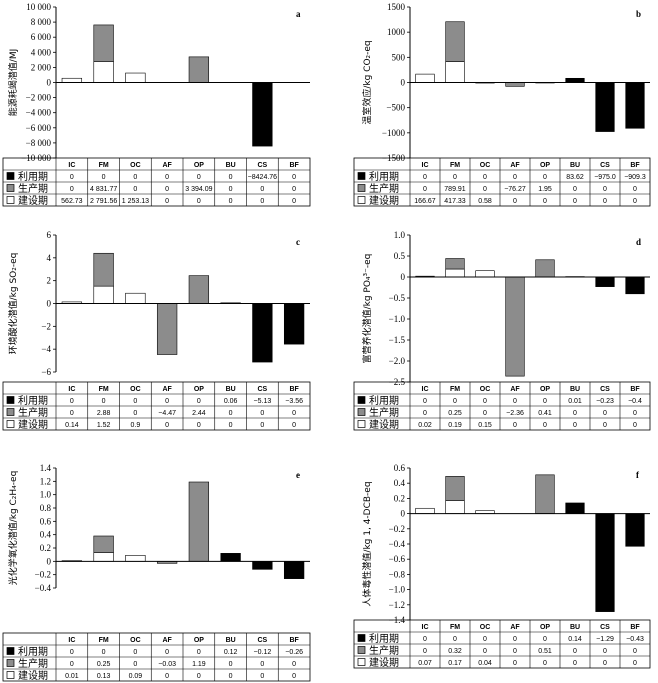 Image resolution: width=658 pixels, height=683 pixels. What do you see at coordinates (545, 389) in the screenshot?
I see `category-label: OP` at bounding box center [545, 389].